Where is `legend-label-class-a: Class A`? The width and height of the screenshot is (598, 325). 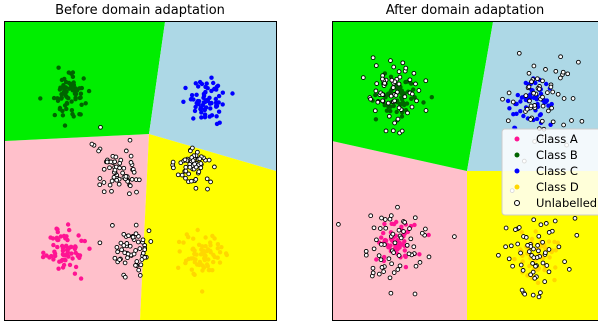 legend-label-class-a: Class A is located at coordinates (557, 139).